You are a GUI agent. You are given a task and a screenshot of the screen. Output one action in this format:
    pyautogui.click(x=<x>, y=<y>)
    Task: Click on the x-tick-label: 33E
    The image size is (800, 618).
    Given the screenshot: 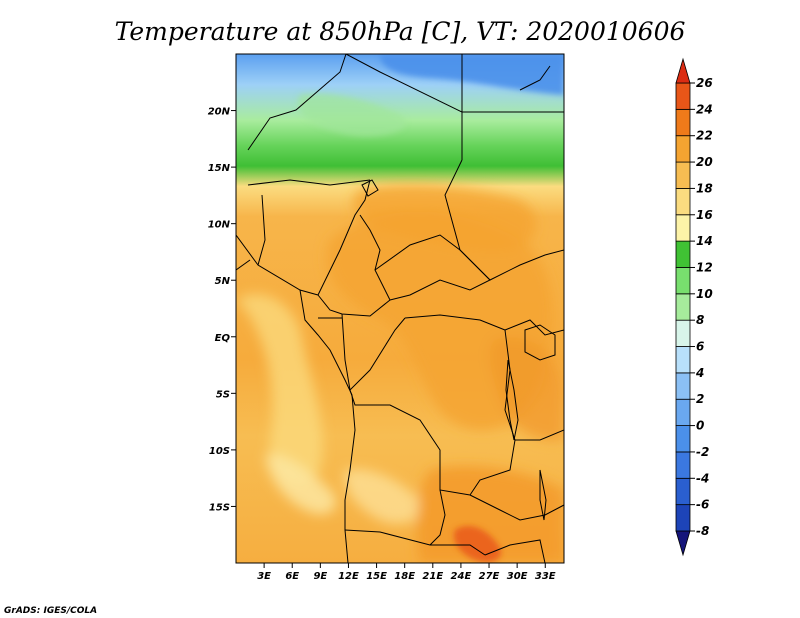 What is the action you would take?
    pyautogui.click(x=545, y=576)
    